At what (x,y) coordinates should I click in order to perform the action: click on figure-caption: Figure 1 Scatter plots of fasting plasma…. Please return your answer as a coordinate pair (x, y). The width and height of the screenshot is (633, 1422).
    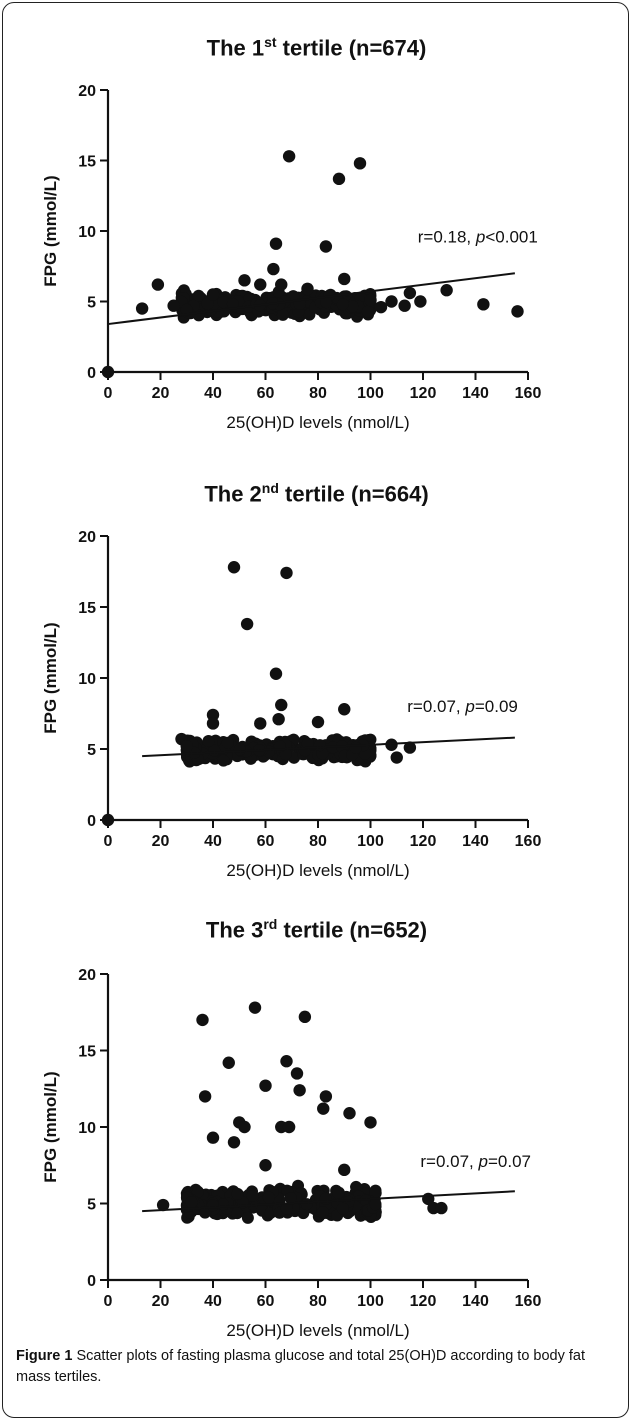
    Looking at the image, I should click on (316, 1367).